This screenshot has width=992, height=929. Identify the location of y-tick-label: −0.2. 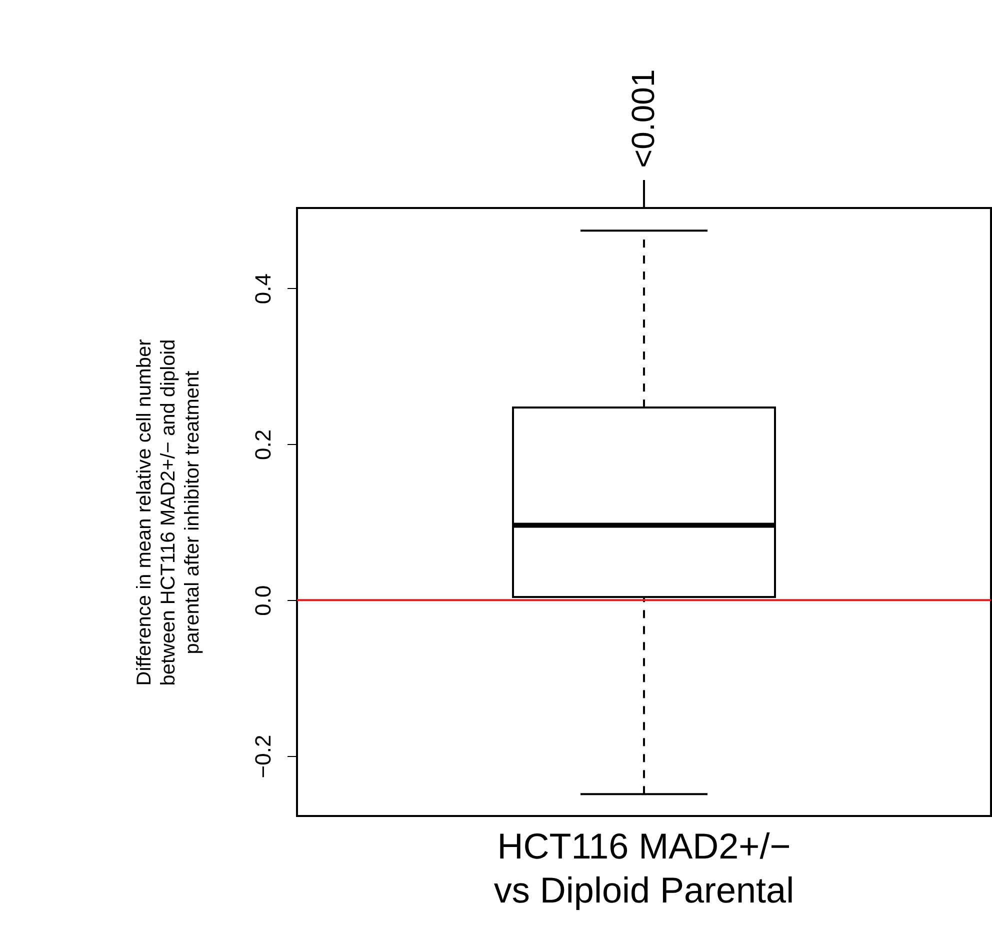
(263, 756).